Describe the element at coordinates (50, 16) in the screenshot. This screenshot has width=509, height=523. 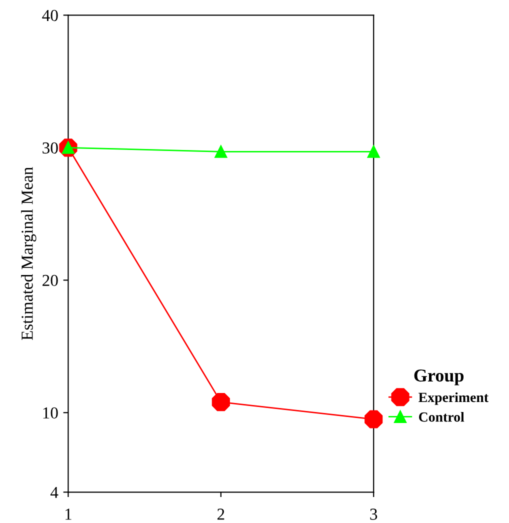
I see `y-tick-label: 40` at that location.